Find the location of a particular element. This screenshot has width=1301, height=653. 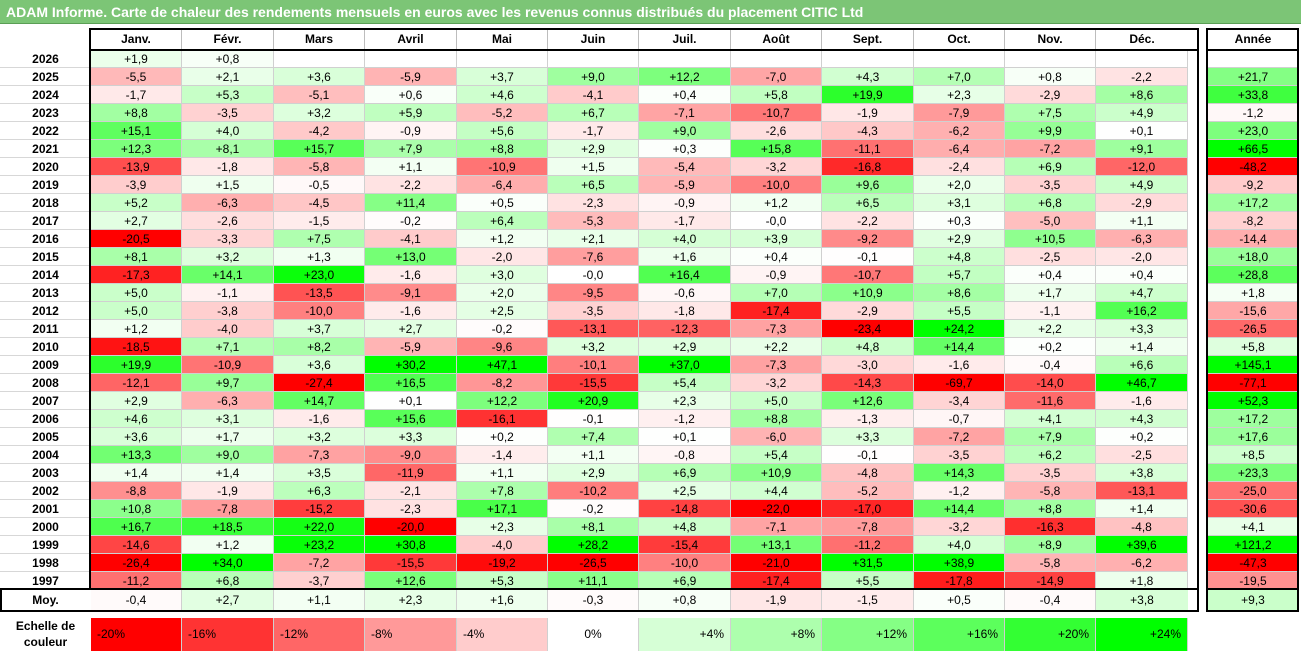

annual-cell: -15,6 is located at coordinates (1253, 311).